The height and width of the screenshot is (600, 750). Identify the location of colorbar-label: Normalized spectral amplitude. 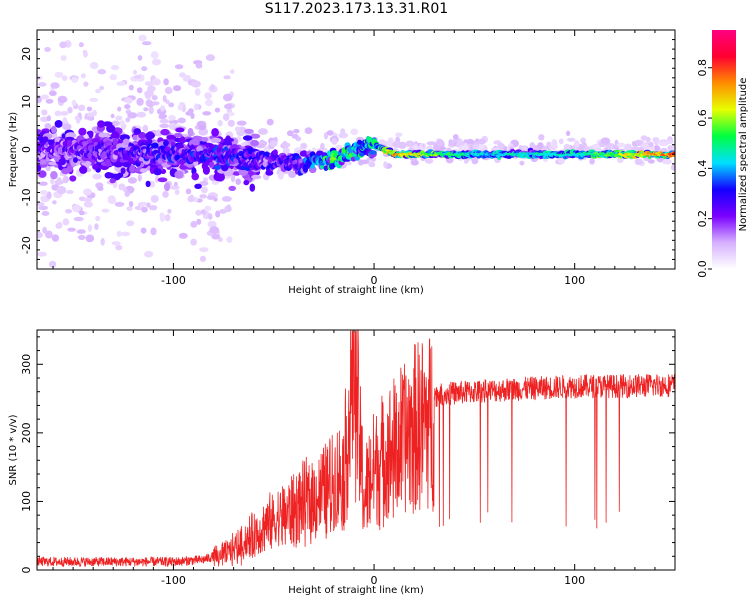
(743, 155).